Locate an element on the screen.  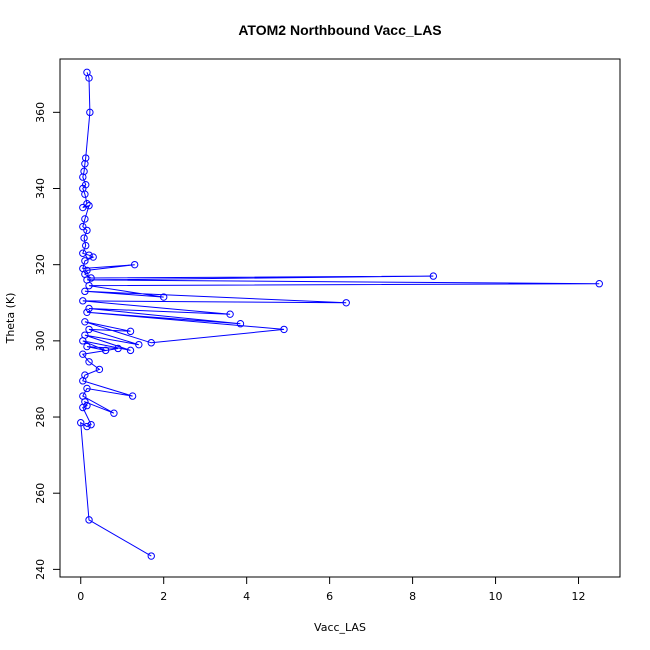
x-tick-label: 2 is located at coordinates (163, 596).